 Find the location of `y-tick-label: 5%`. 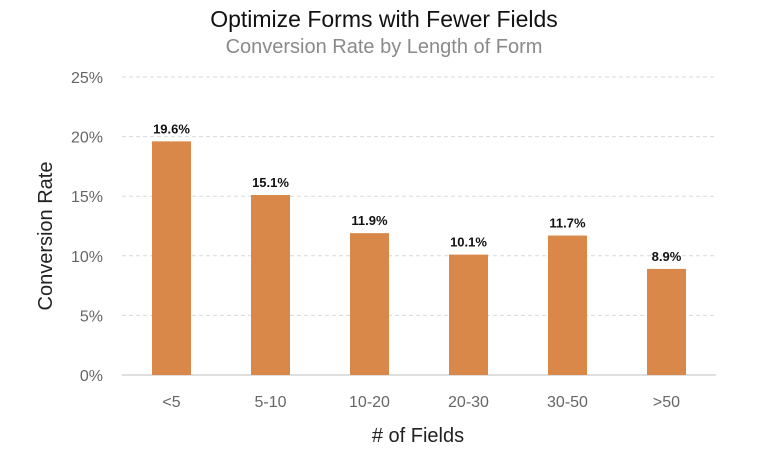

y-tick-label: 5% is located at coordinates (91, 316).